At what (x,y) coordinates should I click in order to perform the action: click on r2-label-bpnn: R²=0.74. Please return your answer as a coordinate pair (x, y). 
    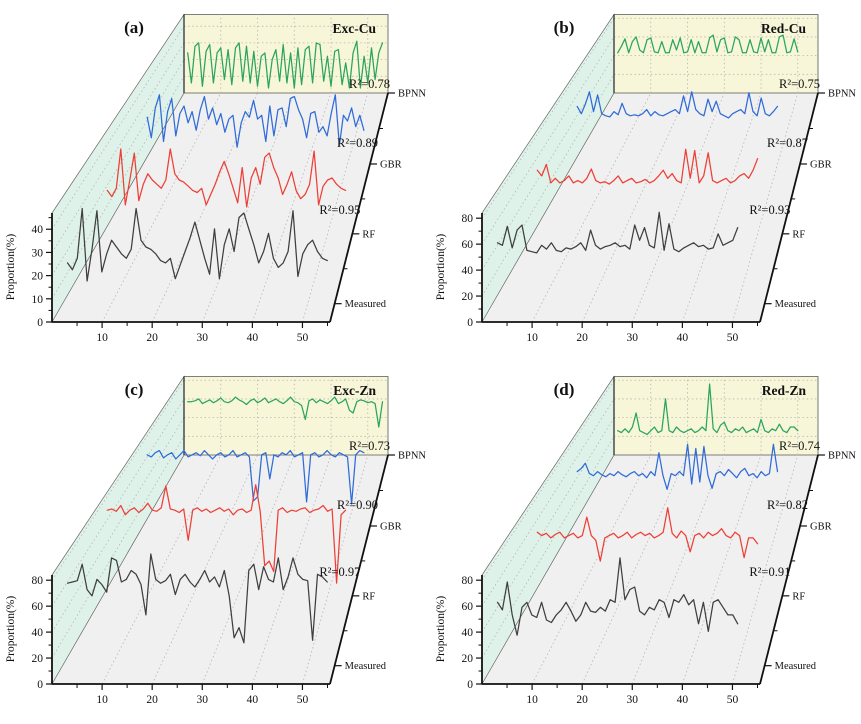
    Looking at the image, I should click on (800, 446).